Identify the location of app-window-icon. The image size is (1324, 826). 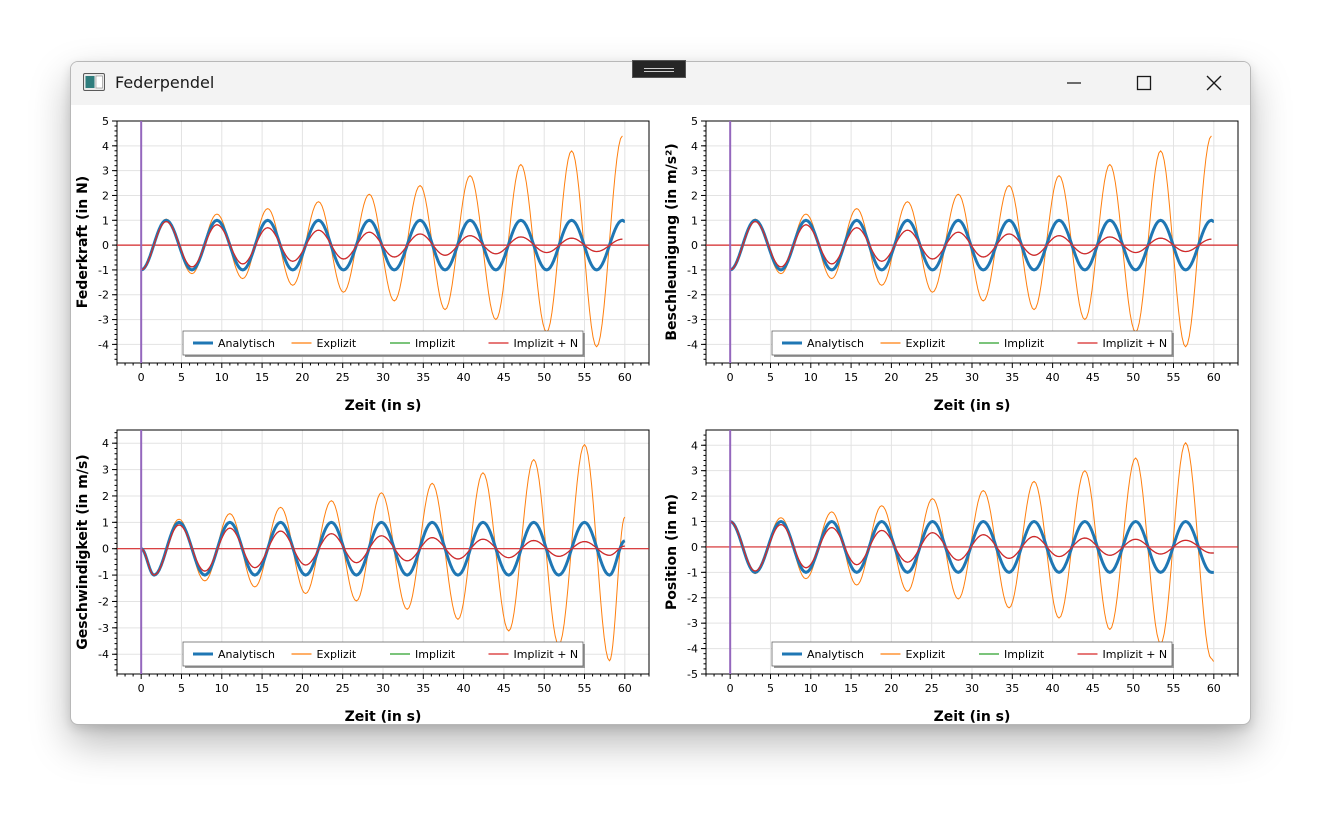
(94, 82).